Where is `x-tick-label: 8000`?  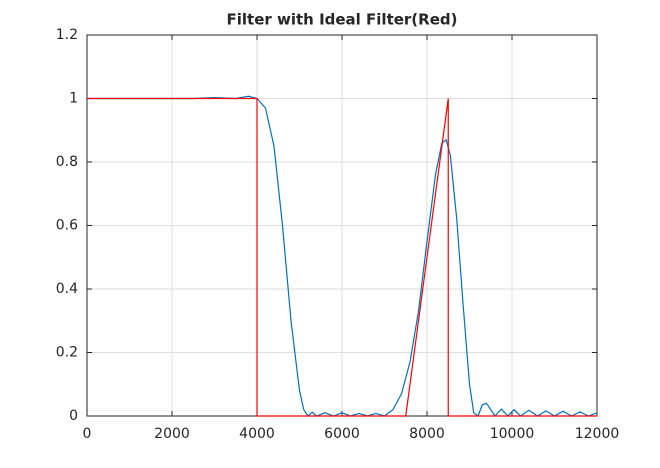 x-tick-label: 8000 is located at coordinates (427, 434).